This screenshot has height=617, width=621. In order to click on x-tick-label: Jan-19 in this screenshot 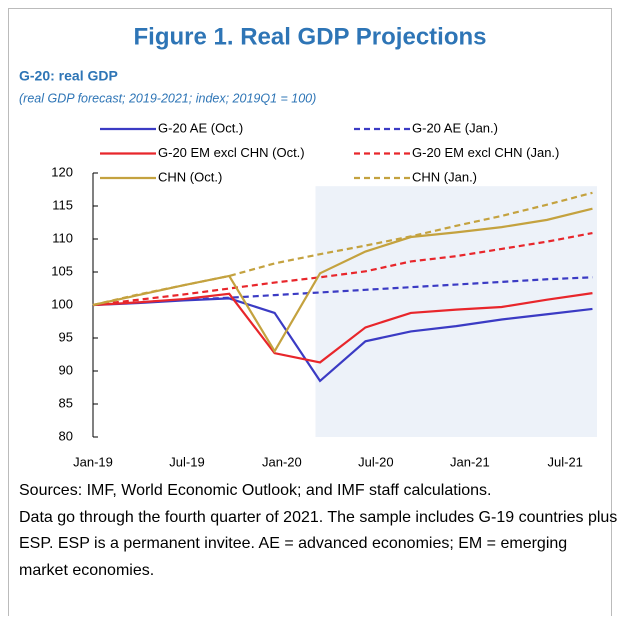, I will do `click(93, 461)`.